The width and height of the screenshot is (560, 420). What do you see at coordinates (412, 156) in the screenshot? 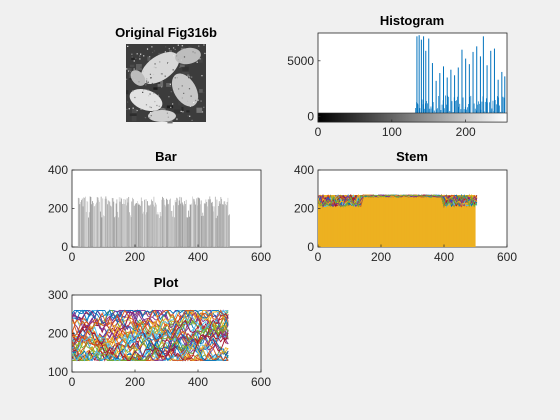
I see `stem-title: Stem` at bounding box center [412, 156].